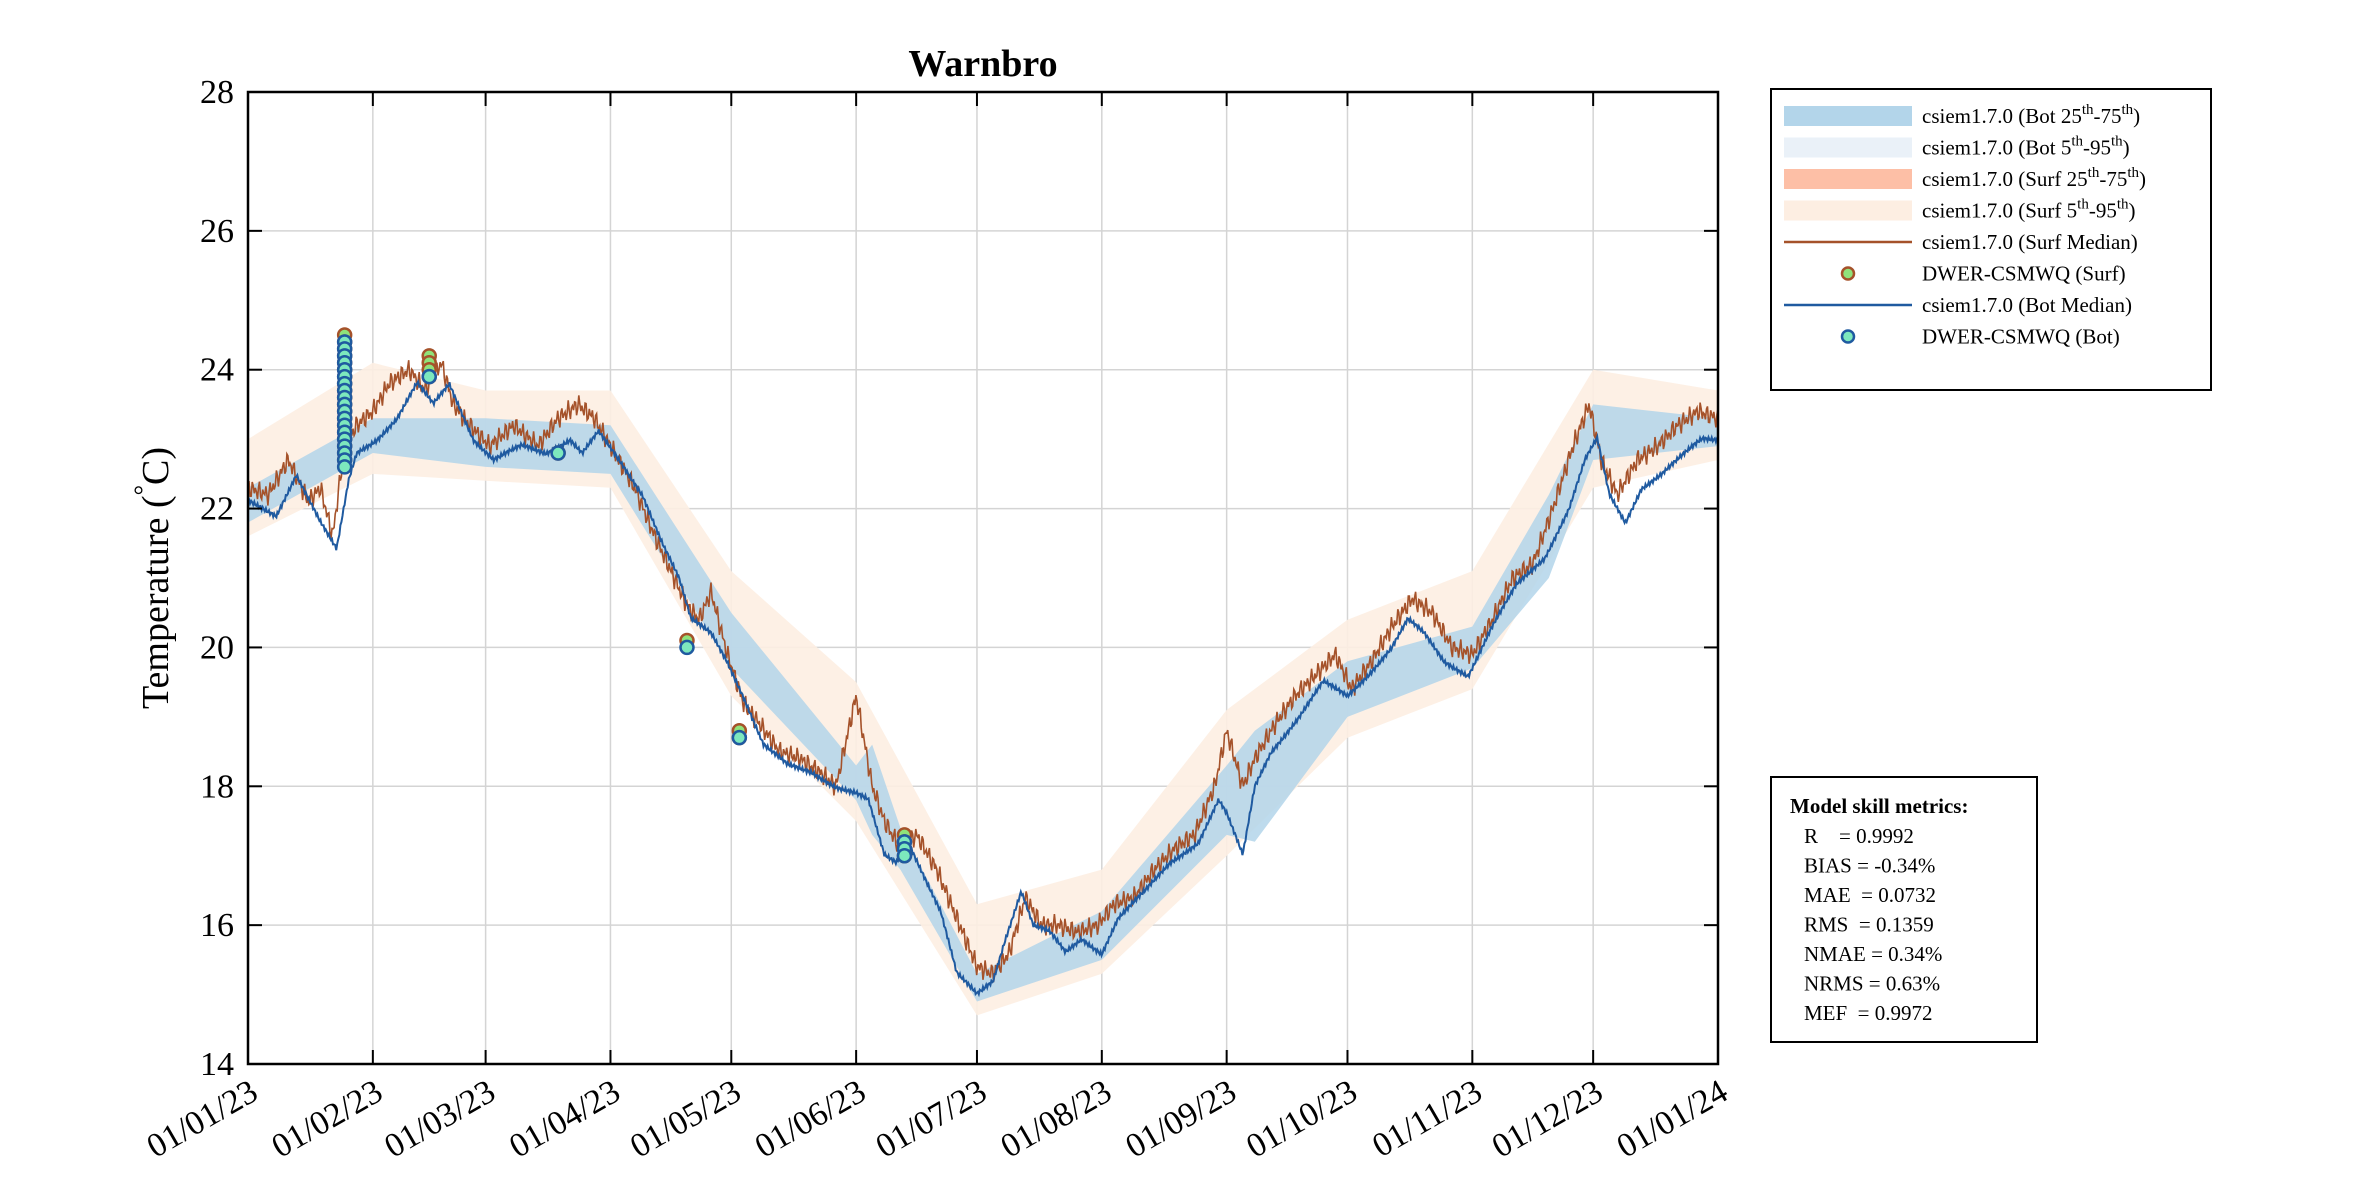 Image resolution: width=2362 pixels, height=1181 pixels. Describe the element at coordinates (217, 509) in the screenshot. I see `y-tick-label: 22` at that location.